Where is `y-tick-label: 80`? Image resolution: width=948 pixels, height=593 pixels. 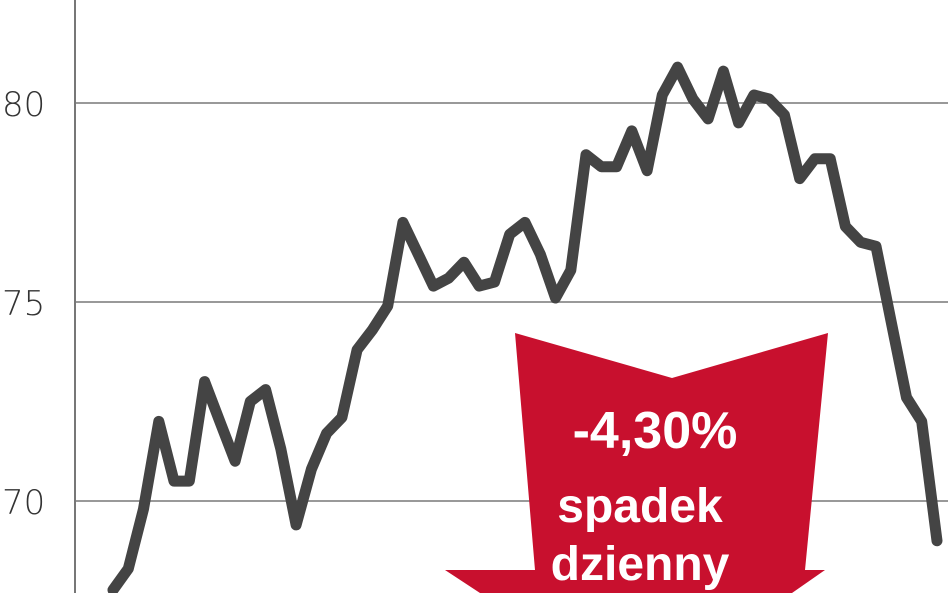 y-tick-label: 80 is located at coordinates (23, 105).